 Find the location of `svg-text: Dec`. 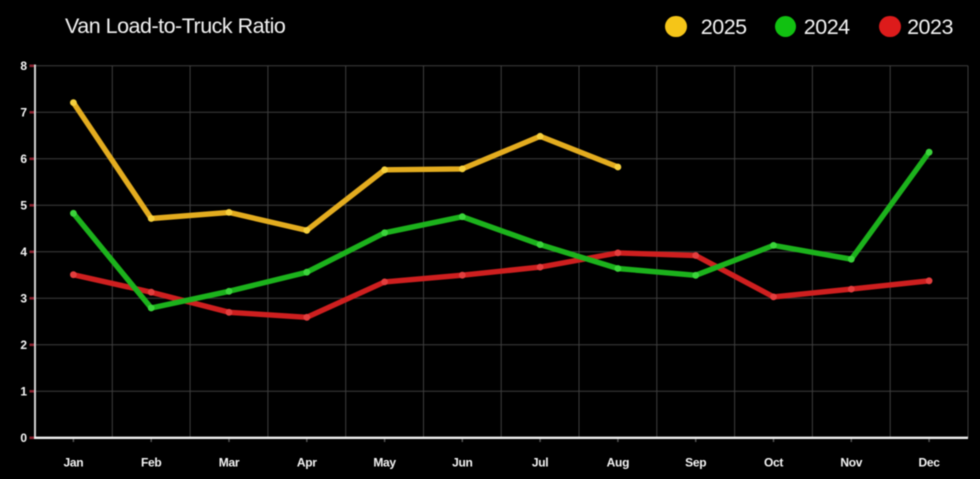

svg-text: Dec is located at coordinates (930, 463).